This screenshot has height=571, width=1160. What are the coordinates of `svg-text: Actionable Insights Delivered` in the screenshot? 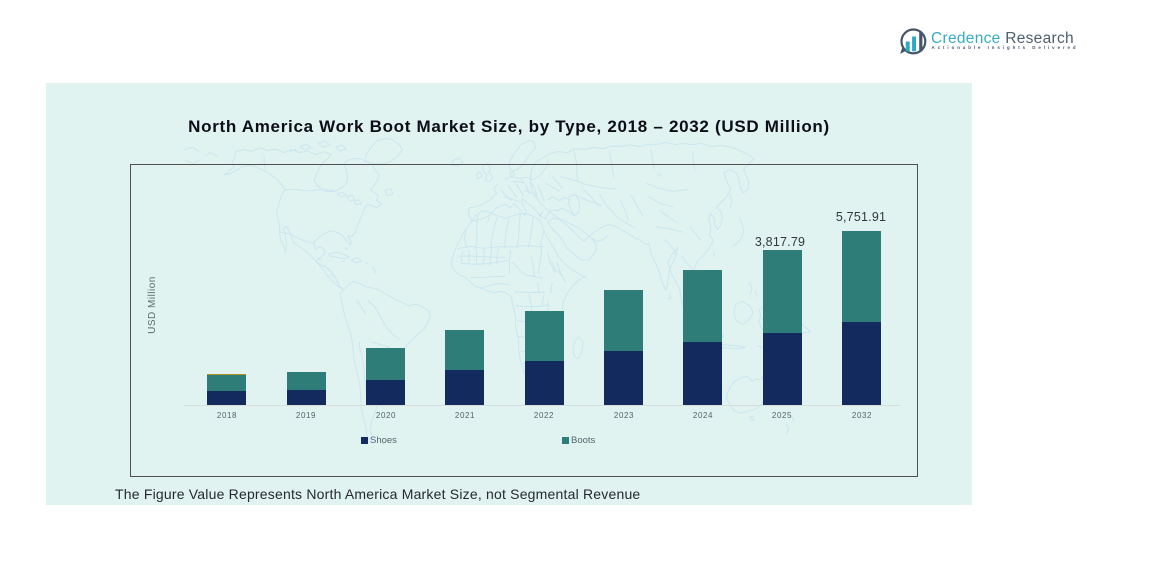 It's located at (1005, 47).